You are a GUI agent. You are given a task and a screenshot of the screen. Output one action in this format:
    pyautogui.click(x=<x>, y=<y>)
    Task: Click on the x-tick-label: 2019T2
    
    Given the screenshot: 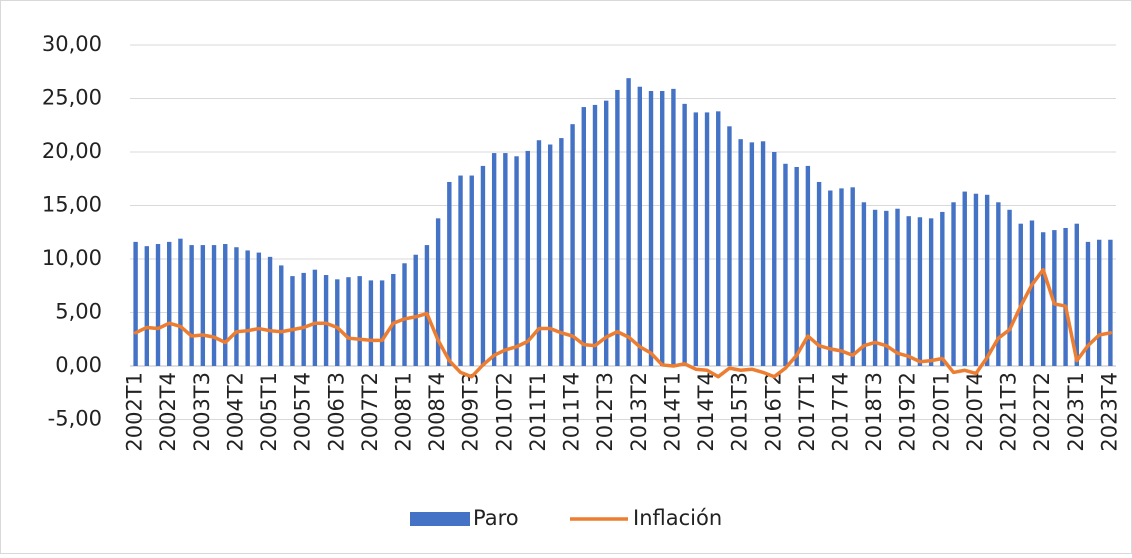 What is the action you would take?
    pyautogui.click(x=908, y=412)
    